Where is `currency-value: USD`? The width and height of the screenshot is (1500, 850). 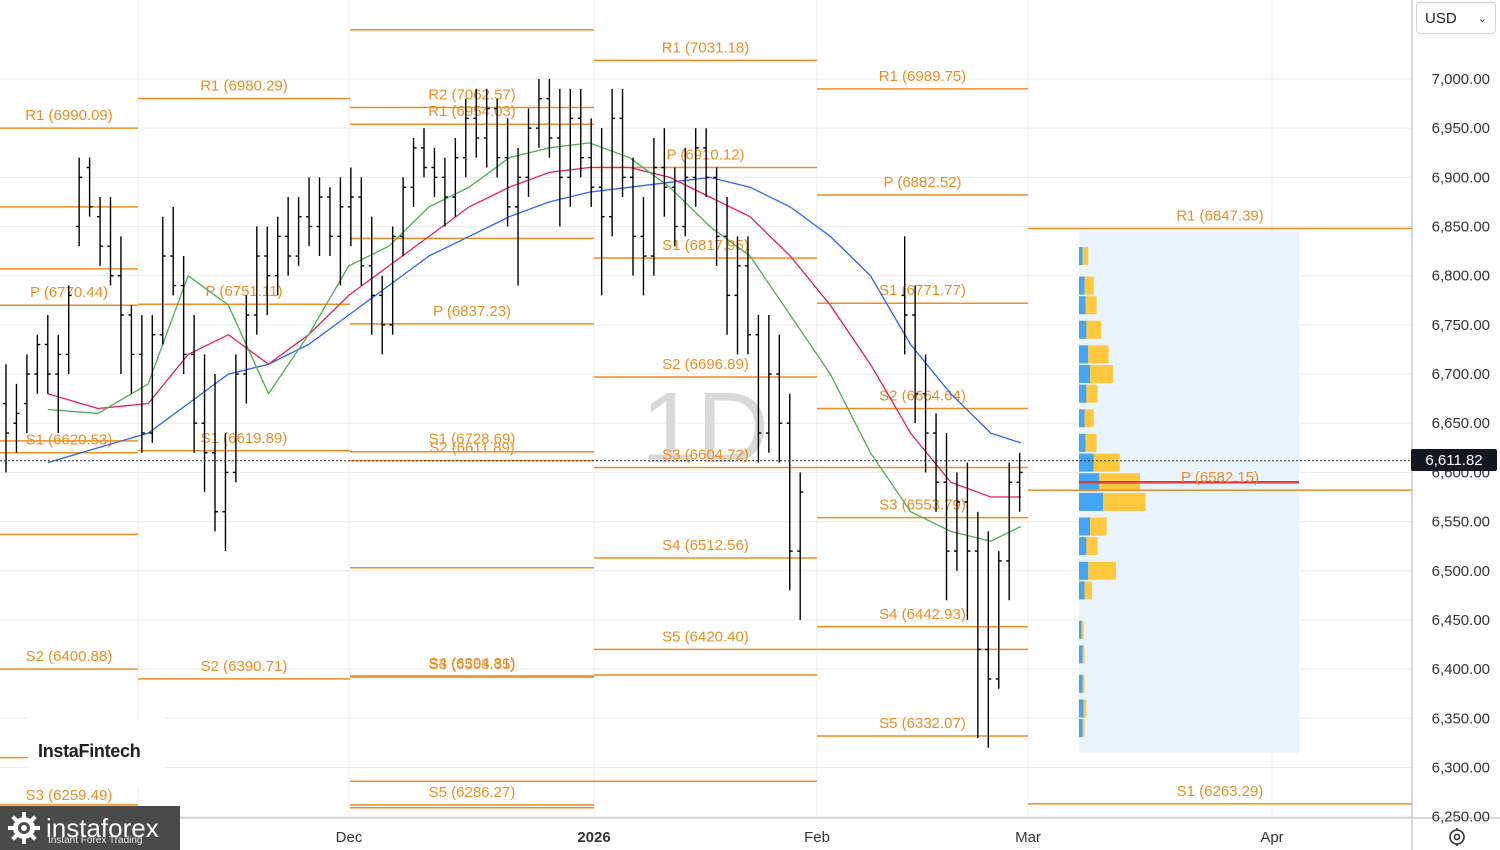
currency-value: USD is located at coordinates (1441, 18).